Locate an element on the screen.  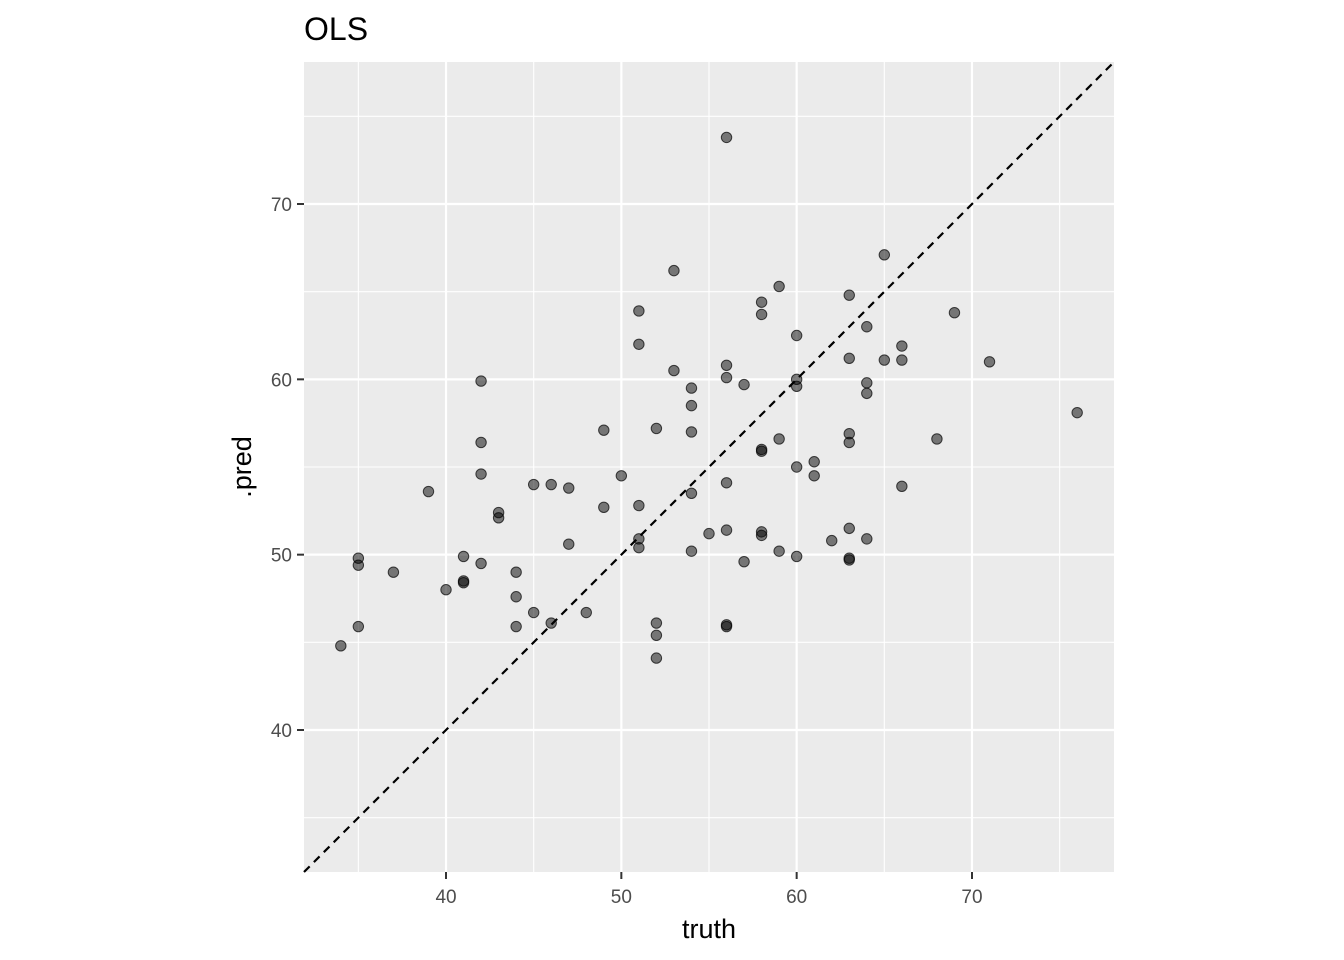
x-tick-label: 40 is located at coordinates (445, 897).